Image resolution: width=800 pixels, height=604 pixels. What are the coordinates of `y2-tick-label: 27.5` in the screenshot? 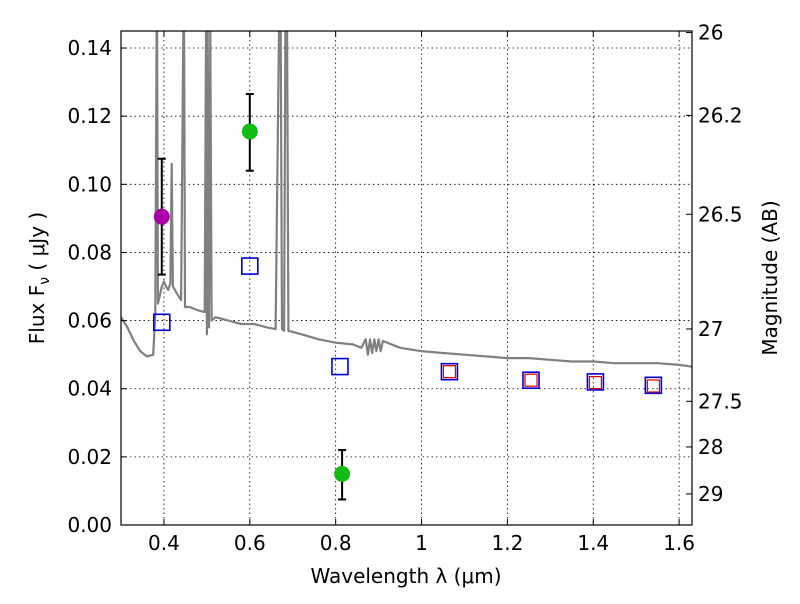 It's located at (720, 401).